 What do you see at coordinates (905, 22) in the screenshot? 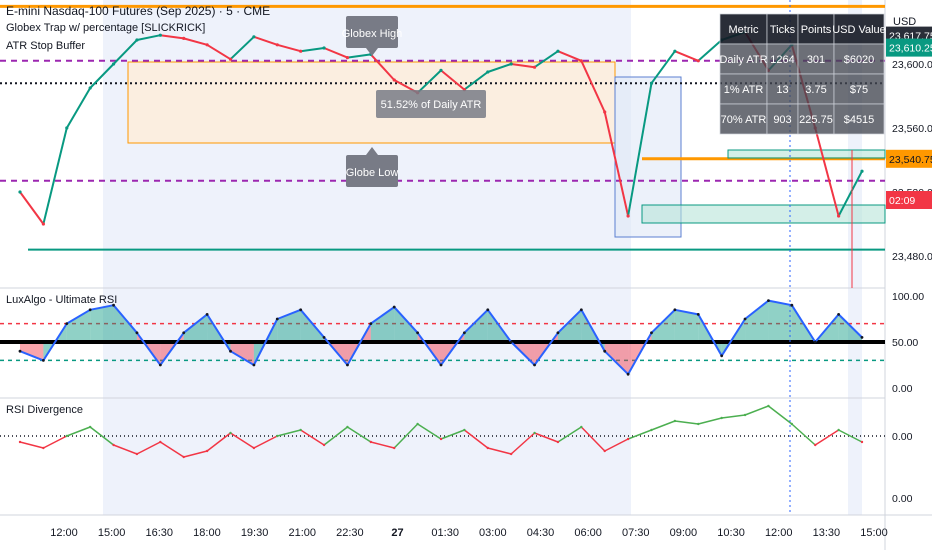
I see `currency-label: USD` at bounding box center [905, 22].